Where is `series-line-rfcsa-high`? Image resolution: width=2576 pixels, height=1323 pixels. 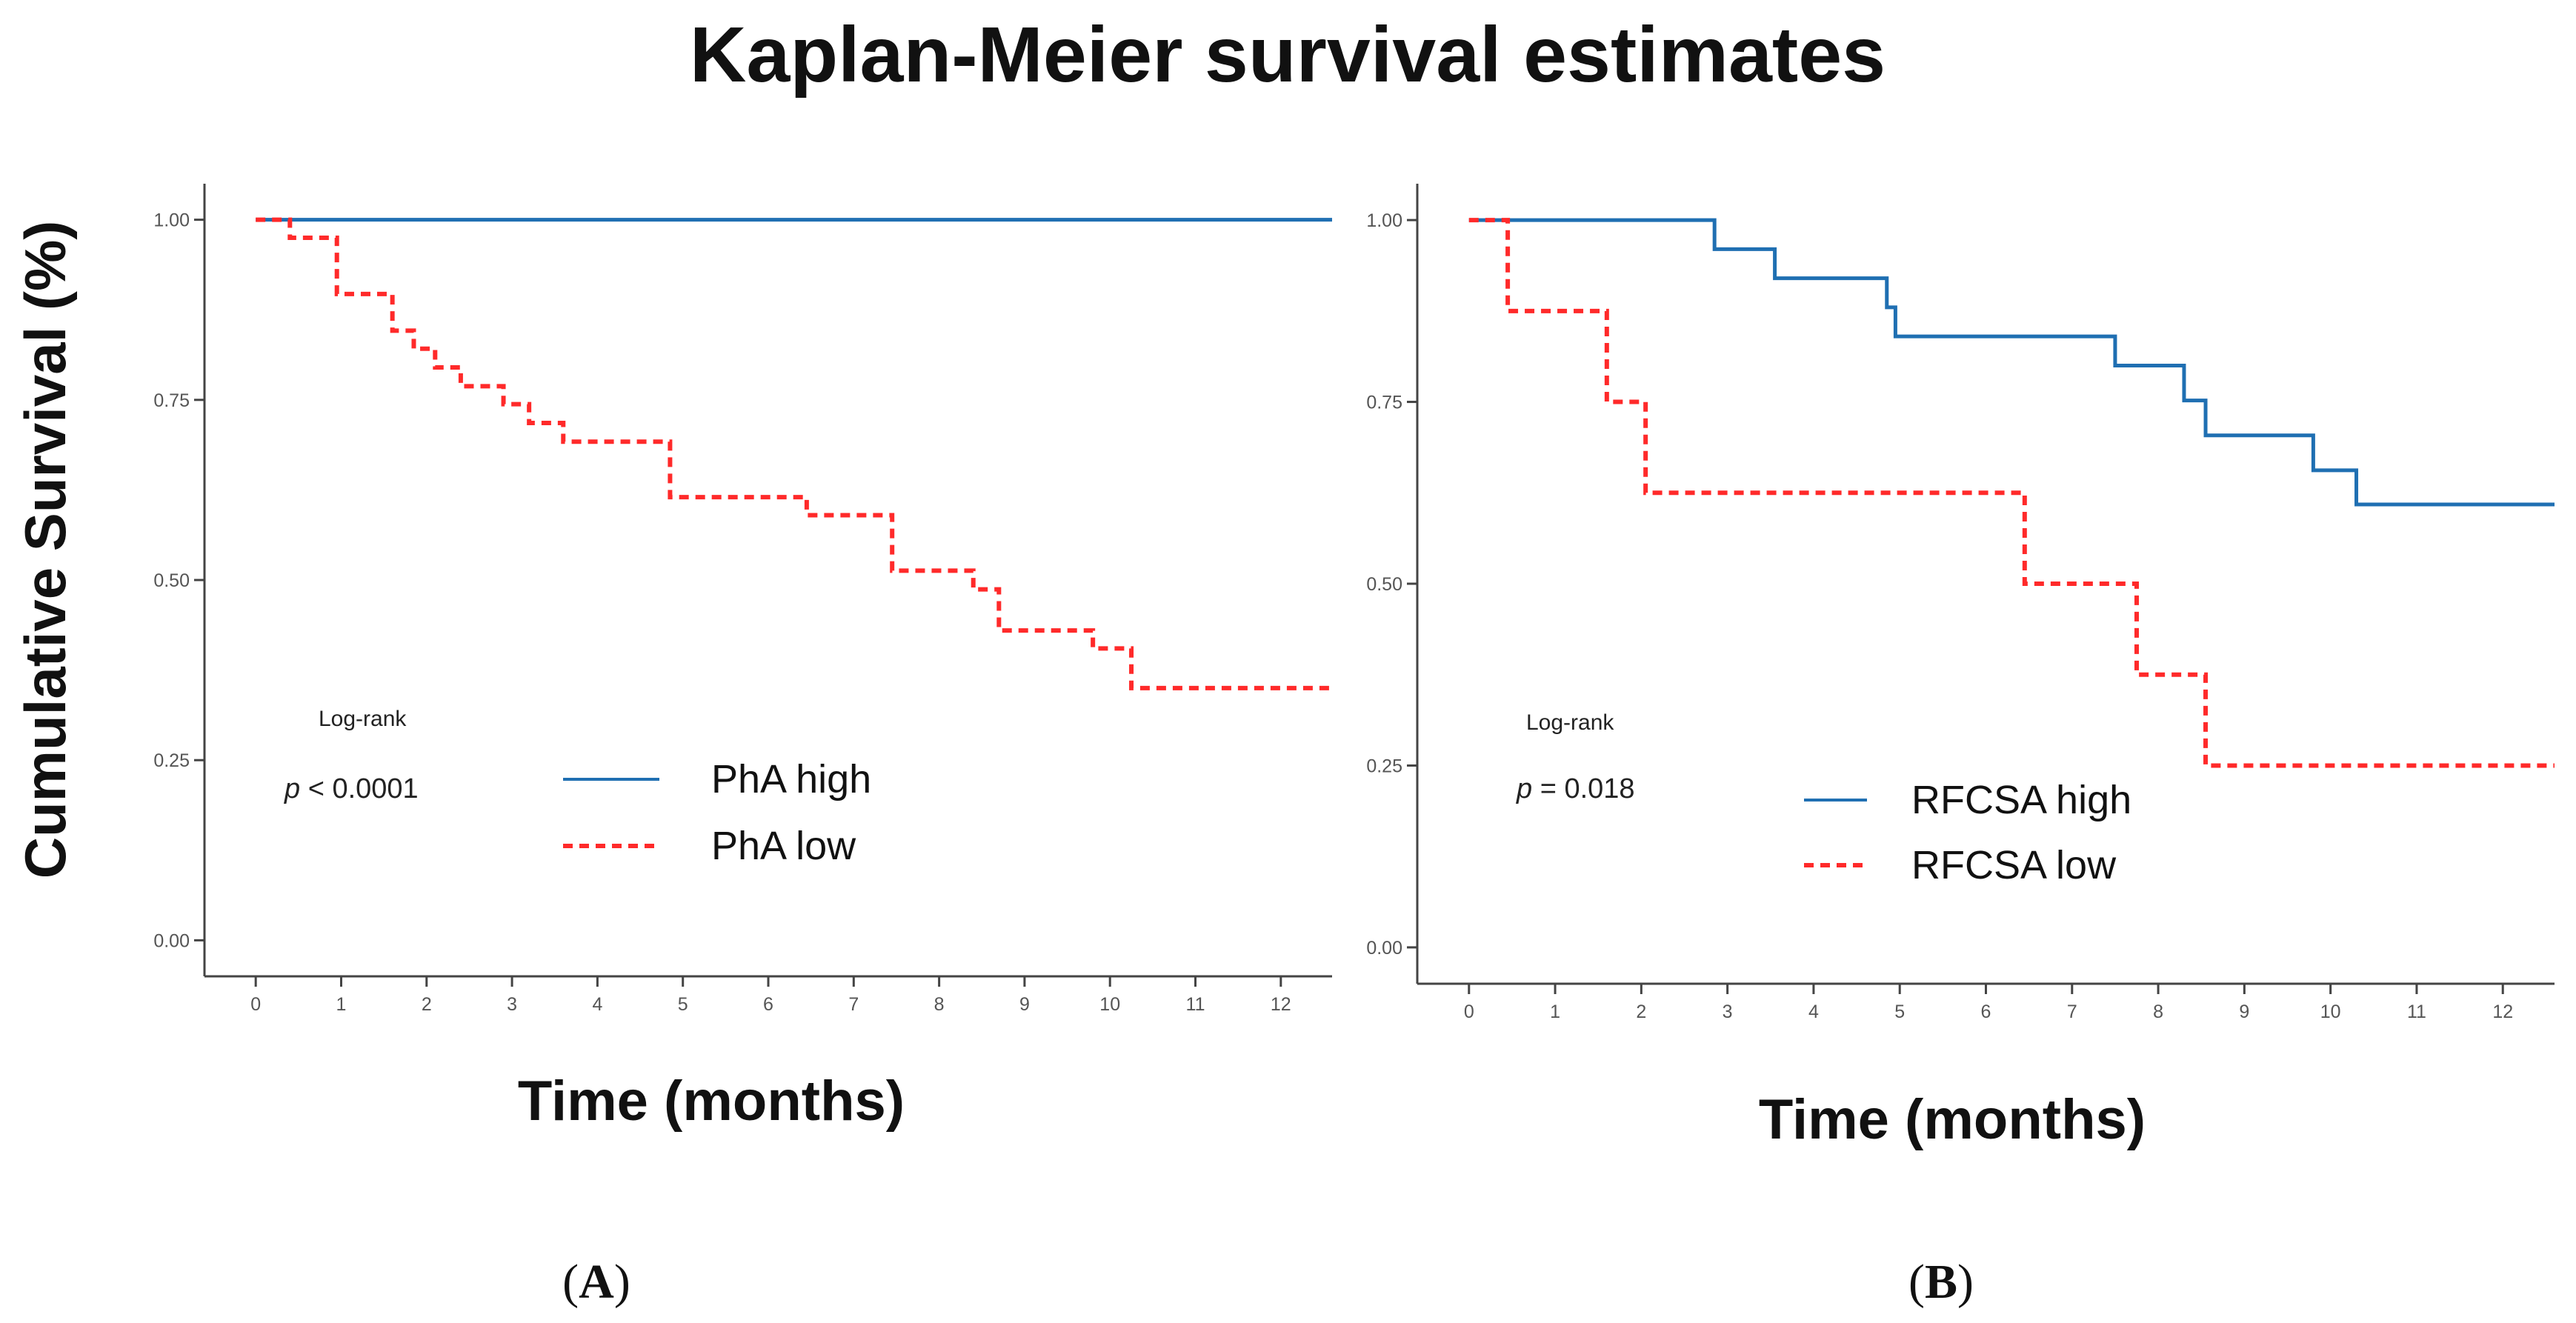 series-line-rfcsa-high is located at coordinates (2012, 362).